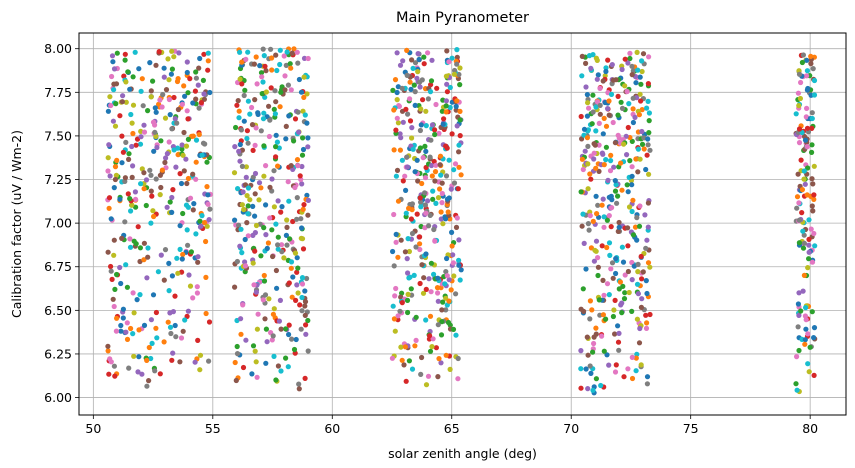  Describe the element at coordinates (58, 397) in the screenshot. I see `y-tick-label: 6.00` at that location.